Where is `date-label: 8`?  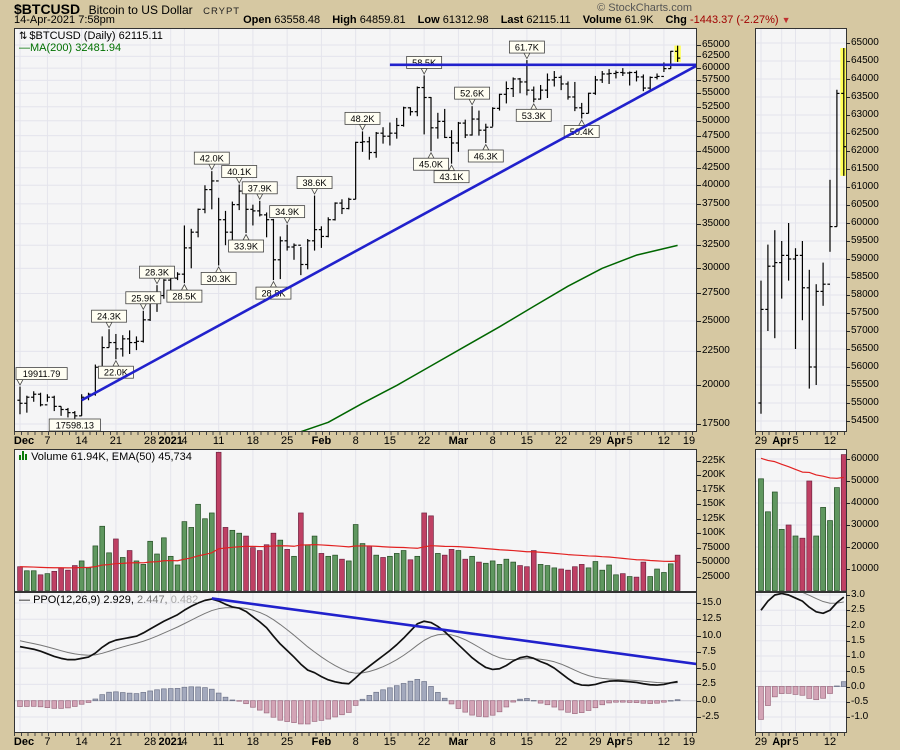
date-label: 8 is located at coordinates (355, 441).